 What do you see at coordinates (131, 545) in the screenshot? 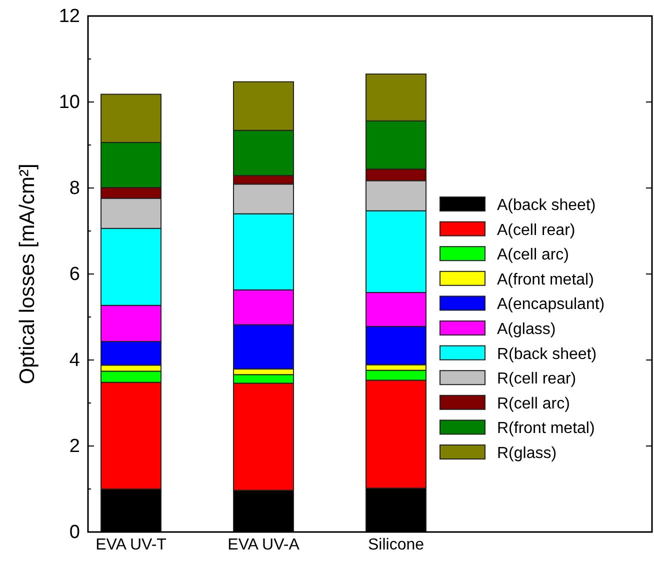
I see `x-tick-label: EVA UV-T` at bounding box center [131, 545].